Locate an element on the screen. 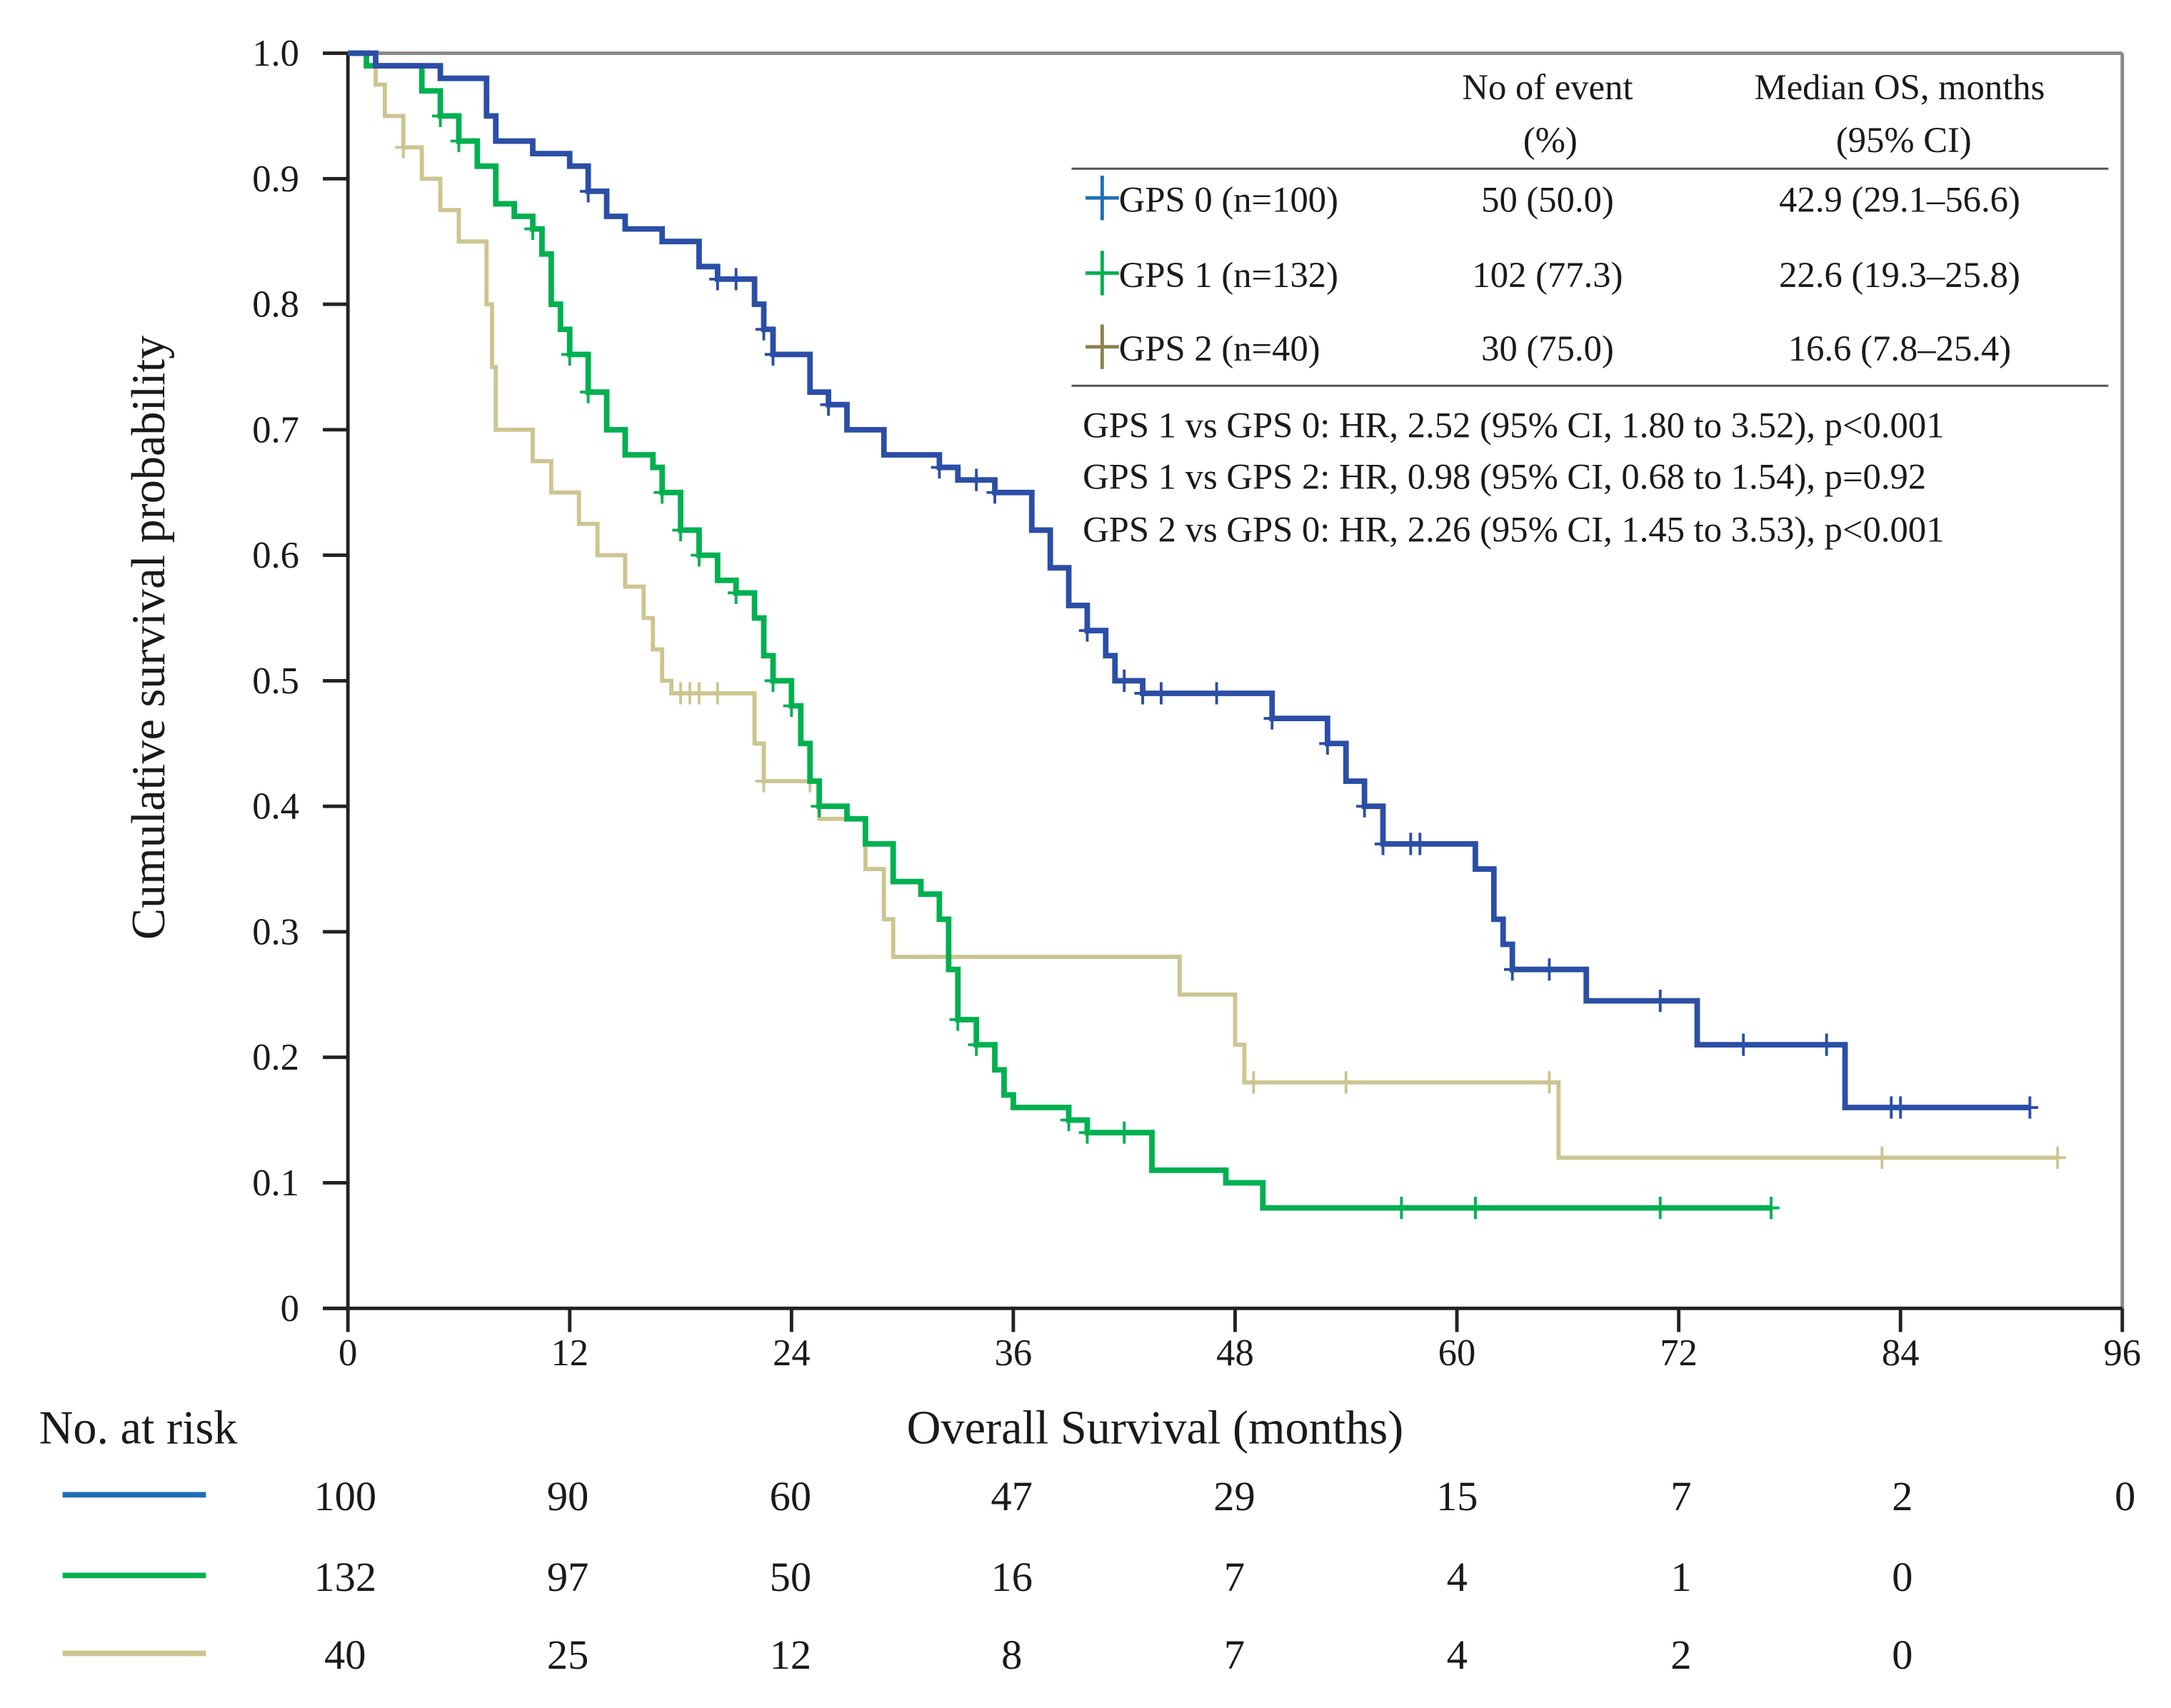 Image resolution: width=2171 pixels, height=1708 pixels. at-risk-value: 16 is located at coordinates (1011, 1577).